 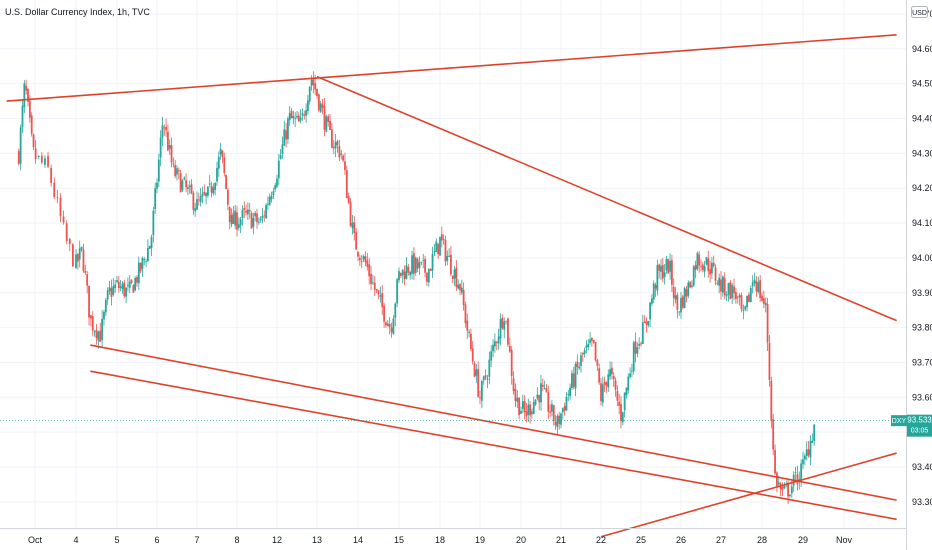 What do you see at coordinates (480, 540) in the screenshot?
I see `x-tick-label: 19` at bounding box center [480, 540].